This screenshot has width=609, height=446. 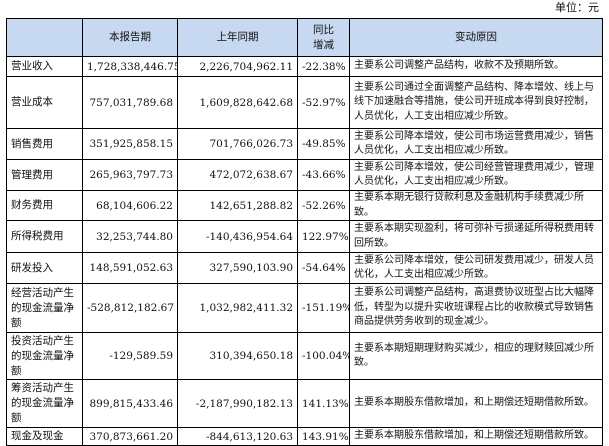 What do you see at coordinates (44, 37) in the screenshot?
I see `header-item` at bounding box center [44, 37].